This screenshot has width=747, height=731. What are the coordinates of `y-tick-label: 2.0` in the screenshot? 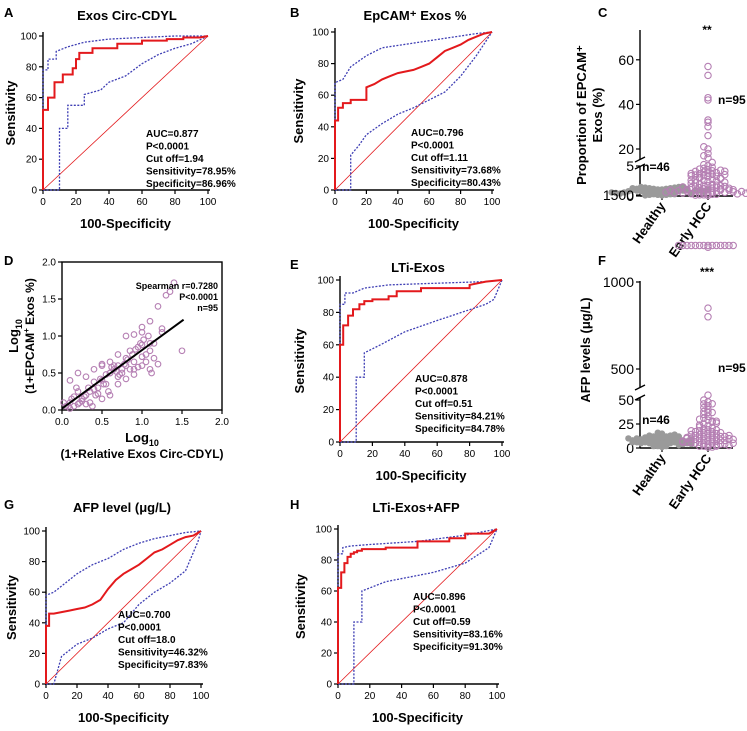 It's located at (49, 263).